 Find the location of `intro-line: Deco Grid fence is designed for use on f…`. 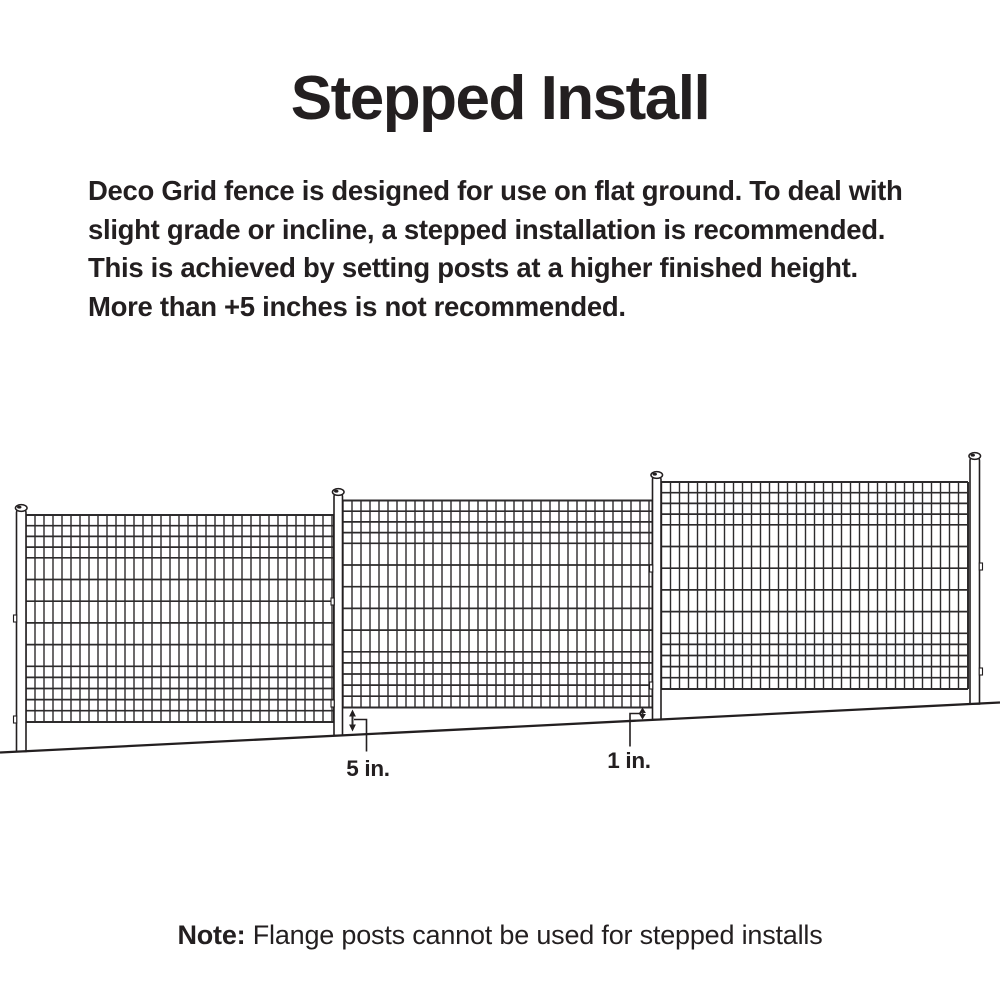

intro-line: Deco Grid fence is designed for use on f… is located at coordinates (495, 190).